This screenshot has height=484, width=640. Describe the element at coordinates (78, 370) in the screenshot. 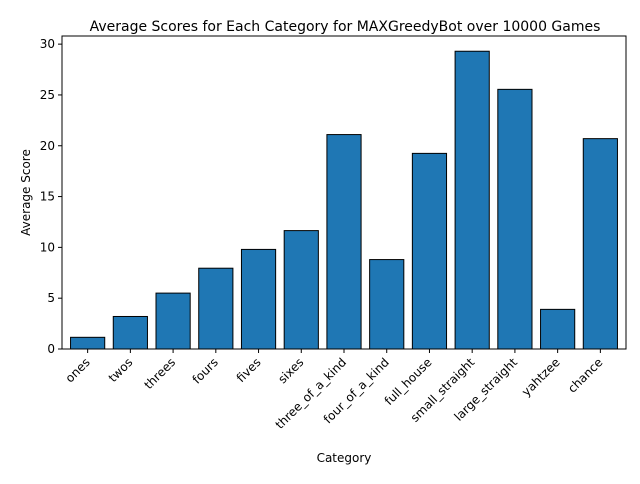

I see `x-tick-label: ones` at that location.